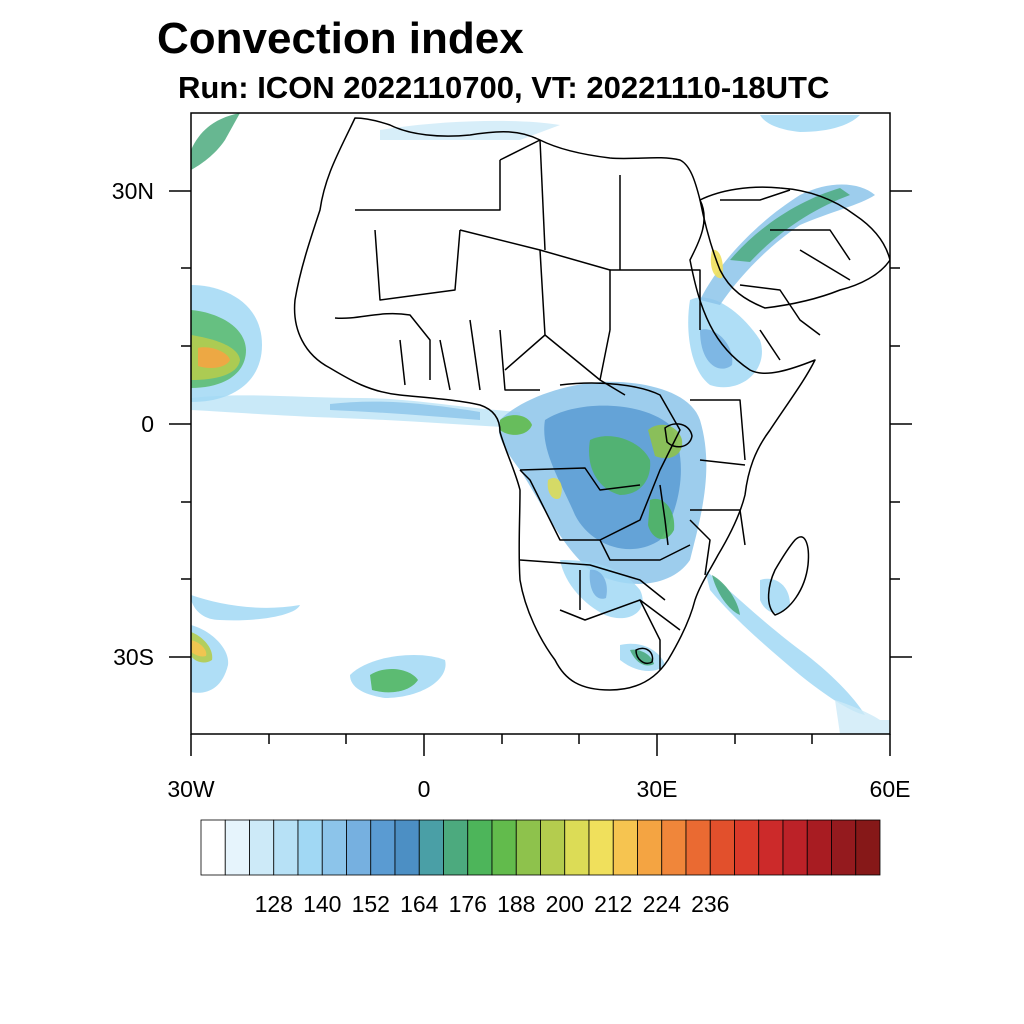 The width and height of the screenshot is (1024, 1024). I want to click on colorbar-labels: 128 140 152 164 176 188 200 212 224 236, so click(492, 904).